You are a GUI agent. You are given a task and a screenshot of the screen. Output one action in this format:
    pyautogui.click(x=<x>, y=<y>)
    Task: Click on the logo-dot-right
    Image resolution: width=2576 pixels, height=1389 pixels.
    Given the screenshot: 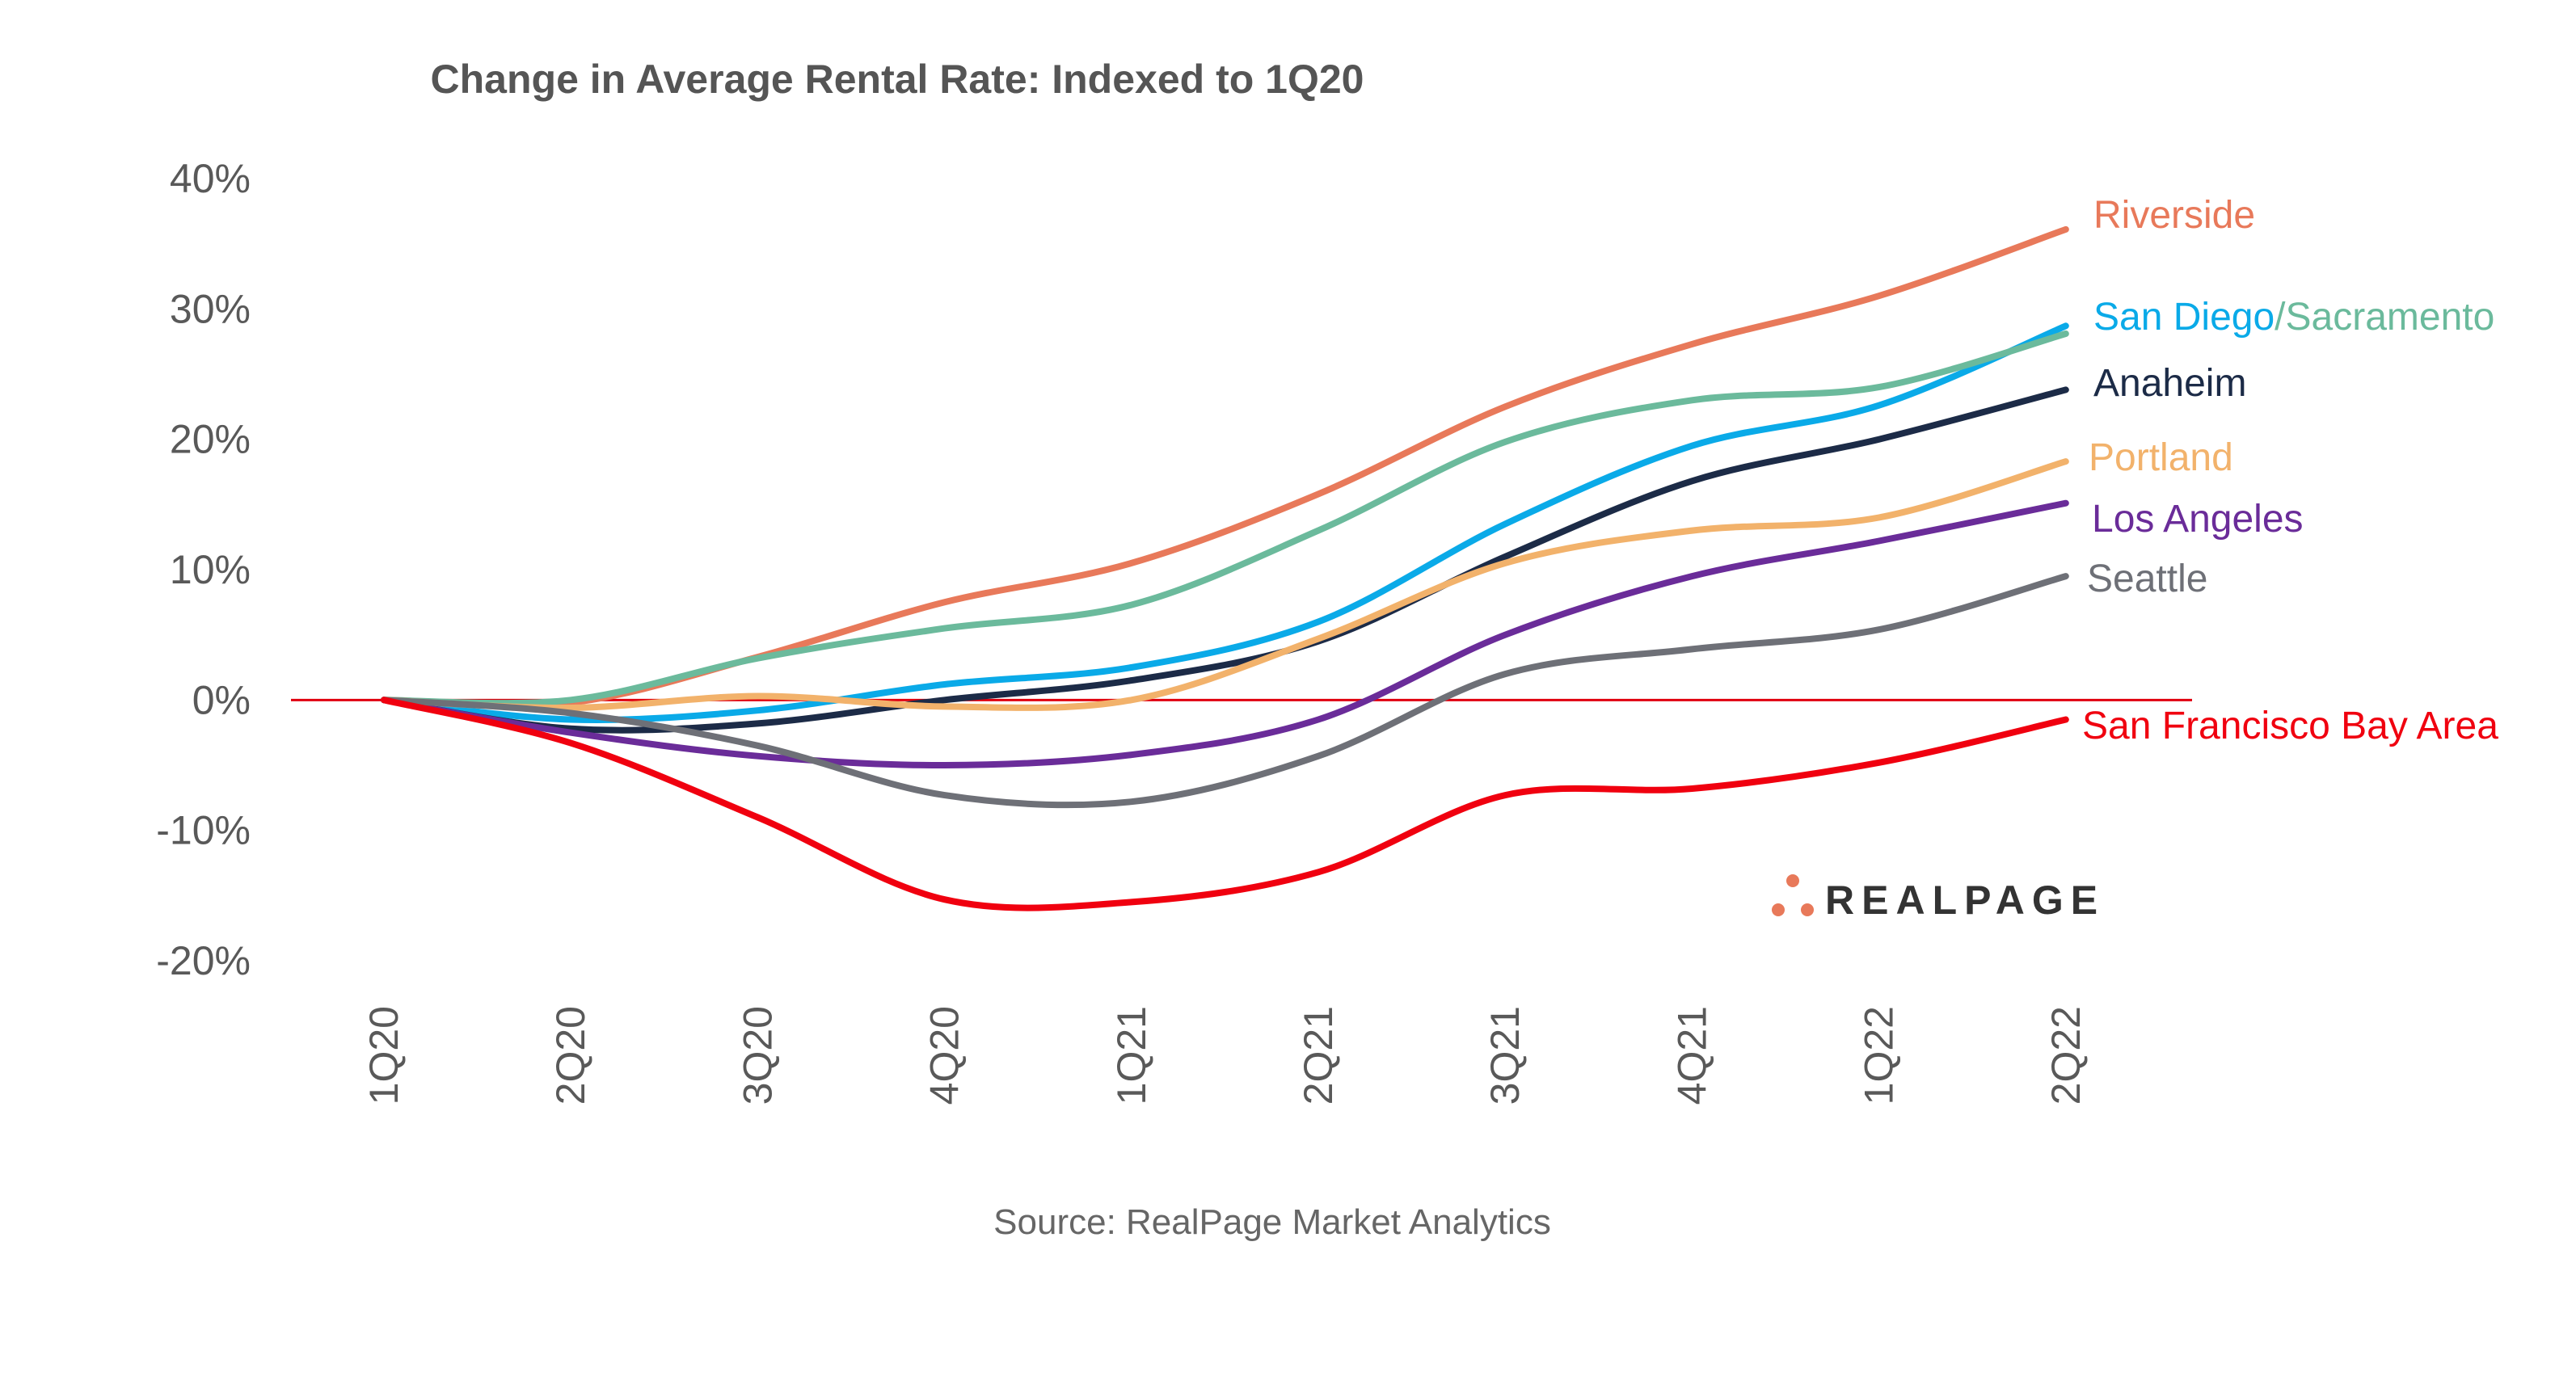 What is the action you would take?
    pyautogui.click(x=1808, y=909)
    